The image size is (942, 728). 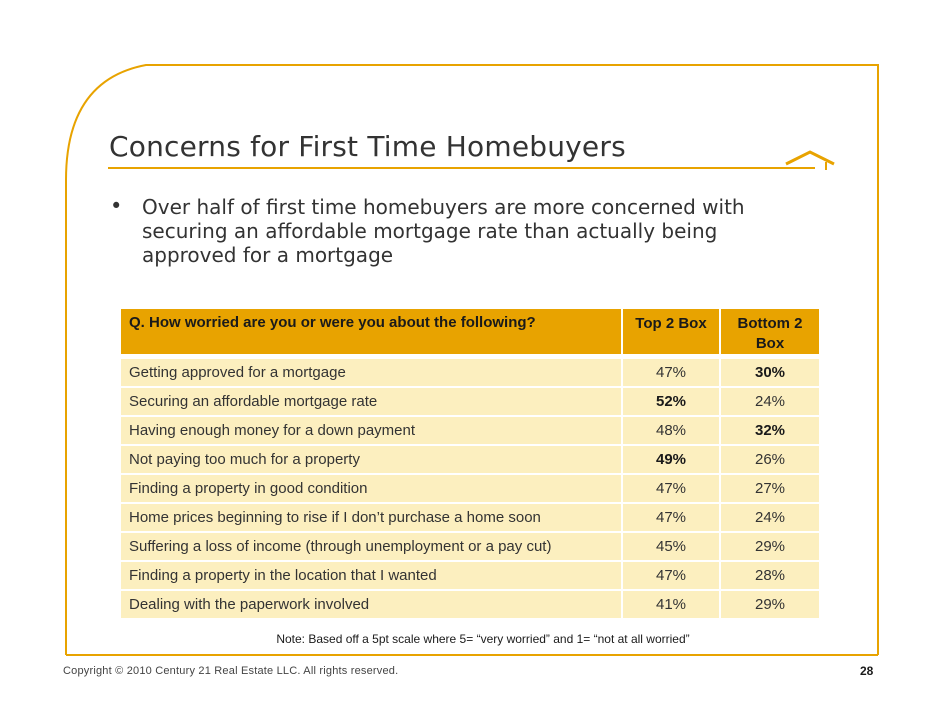 I want to click on row-bottom2: 27%, so click(x=769, y=487).